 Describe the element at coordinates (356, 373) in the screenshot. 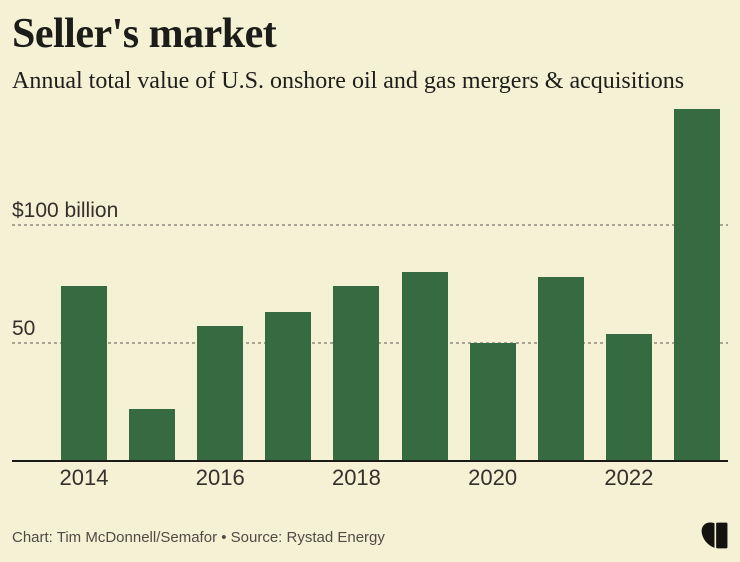

I see `bar-2018` at that location.